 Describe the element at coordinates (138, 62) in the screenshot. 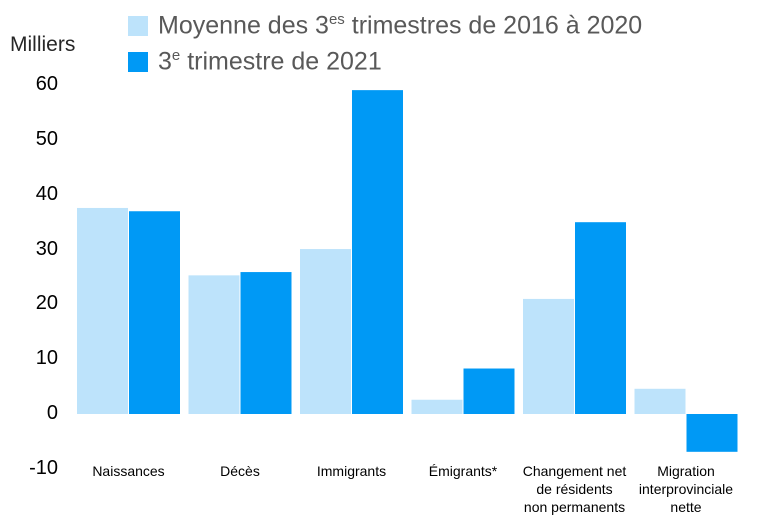

I see `legend-swatch-2021` at that location.